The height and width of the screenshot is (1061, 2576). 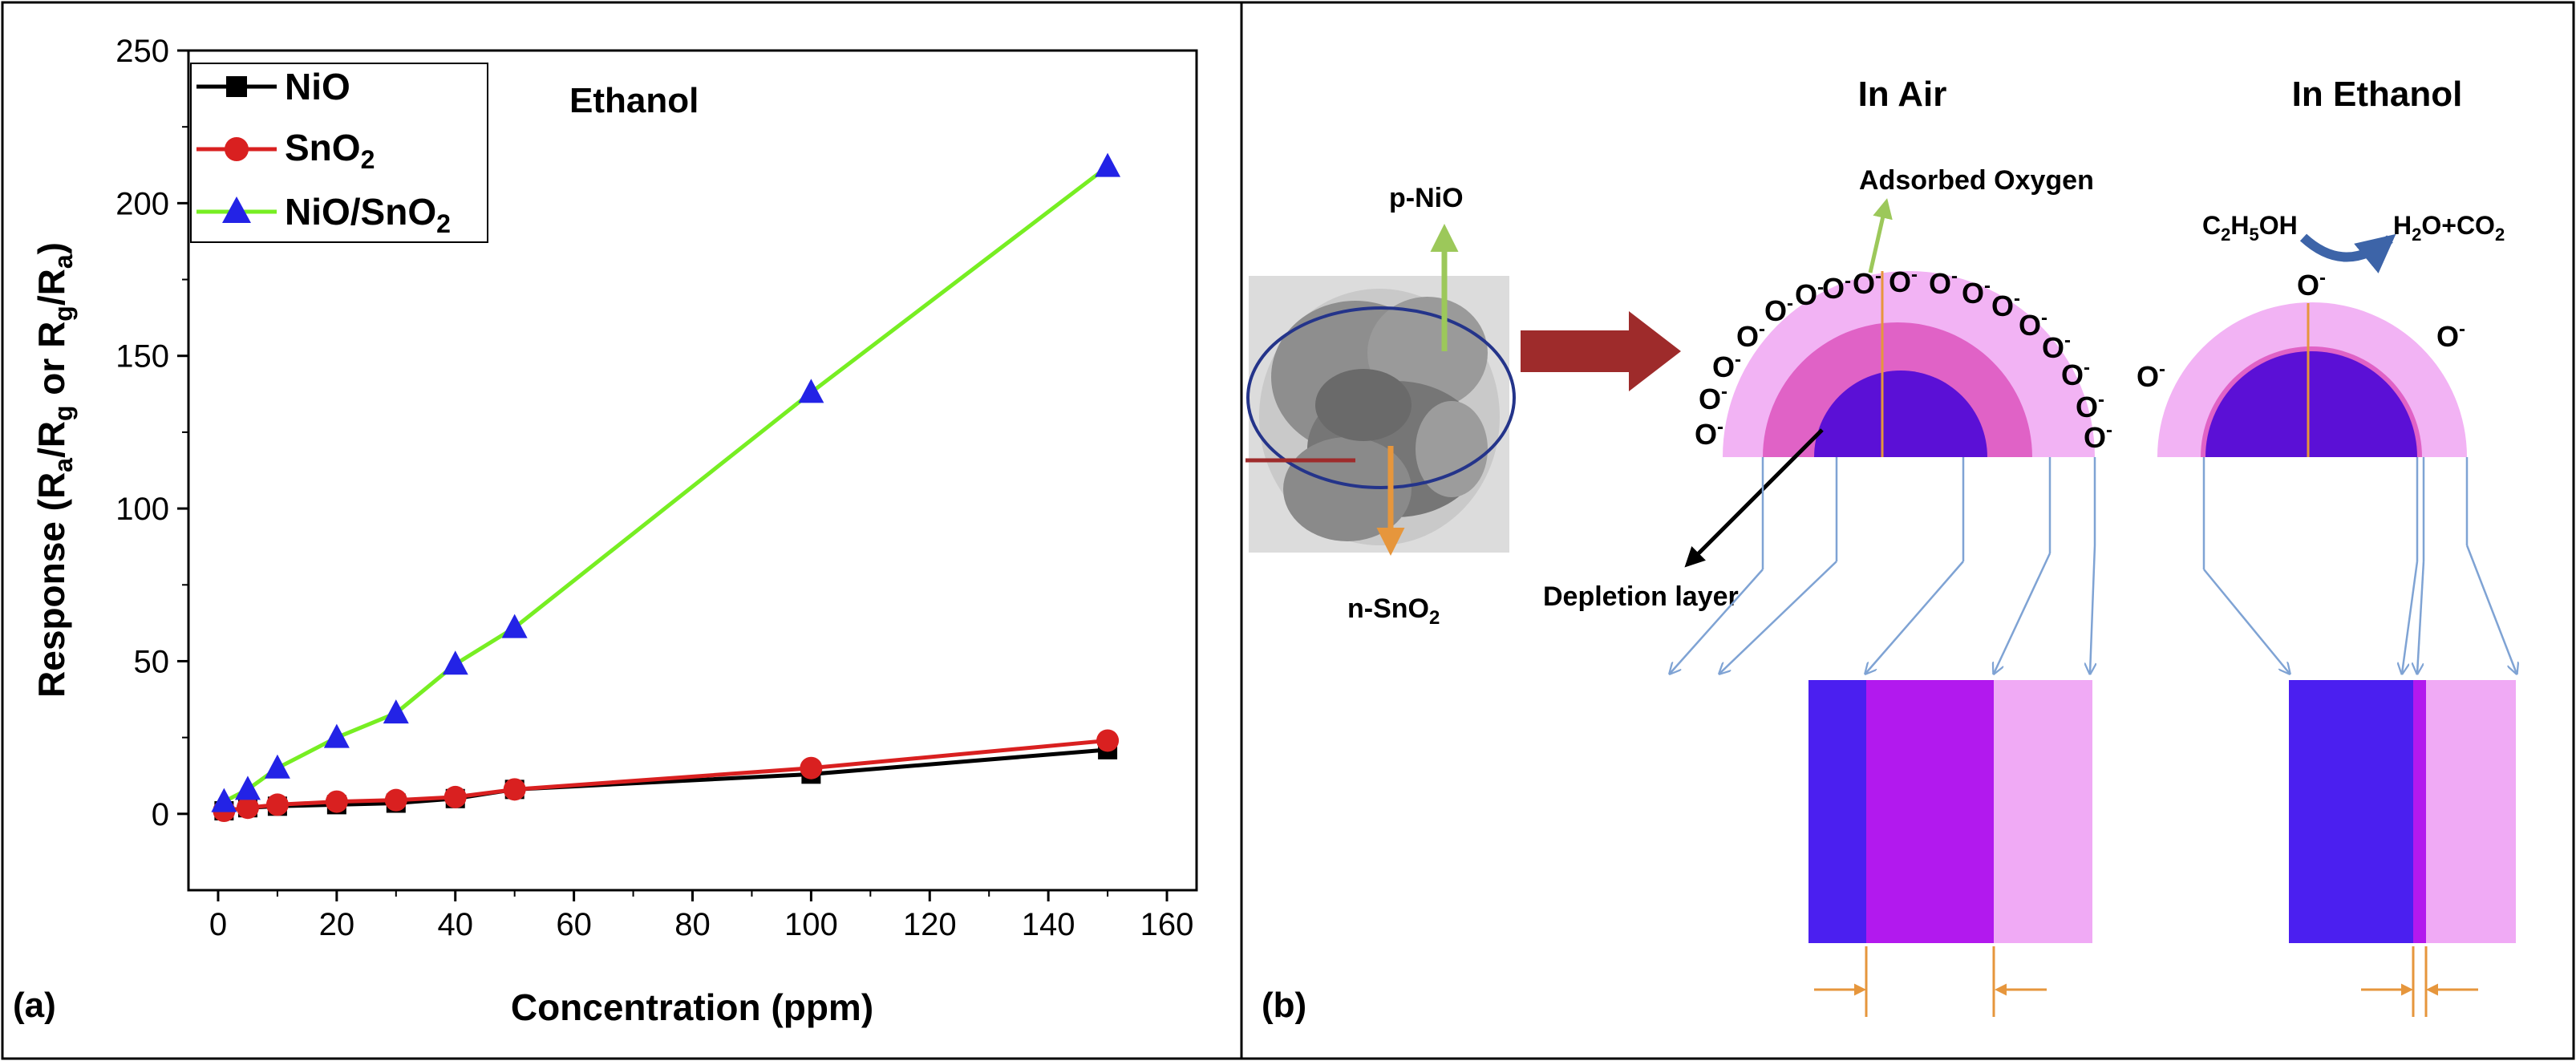 I want to click on legend-marker-nio-sno2, so click(x=236, y=209).